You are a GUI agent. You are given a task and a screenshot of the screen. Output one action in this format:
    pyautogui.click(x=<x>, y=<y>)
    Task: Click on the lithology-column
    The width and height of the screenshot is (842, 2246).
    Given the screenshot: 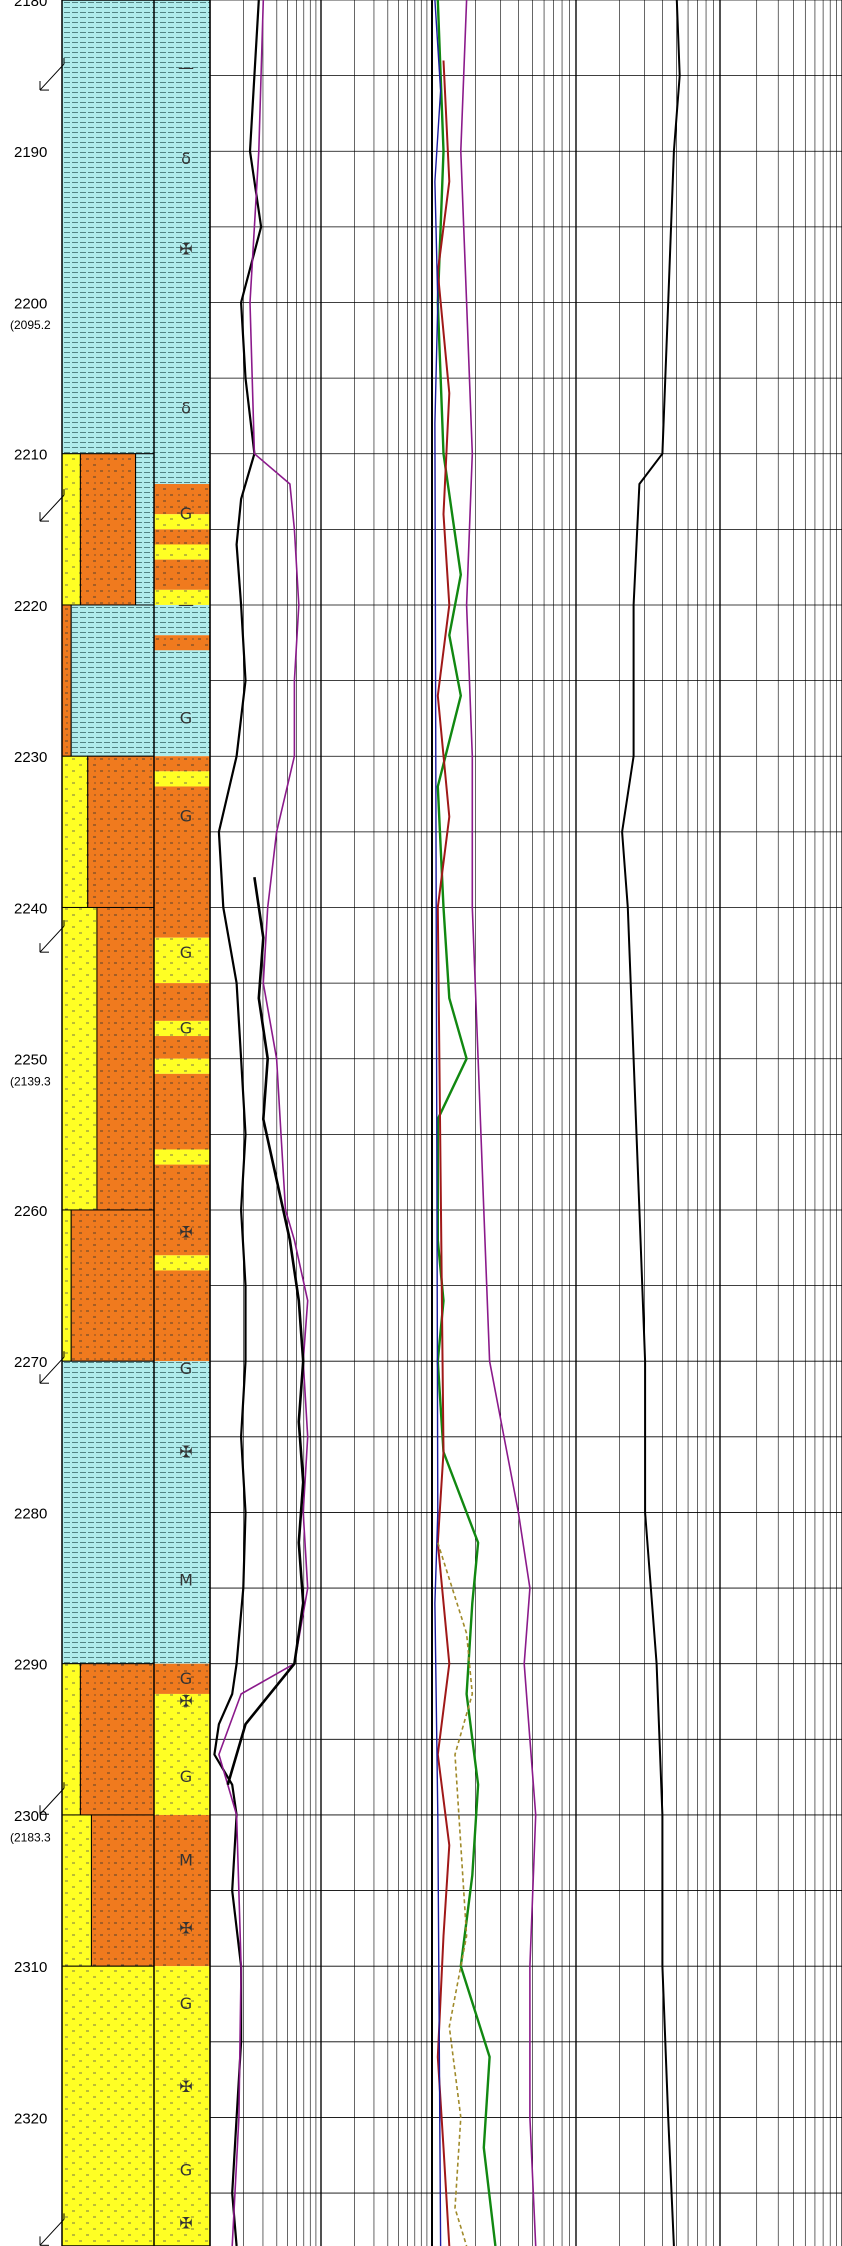 What is the action you would take?
    pyautogui.click(x=108, y=1123)
    